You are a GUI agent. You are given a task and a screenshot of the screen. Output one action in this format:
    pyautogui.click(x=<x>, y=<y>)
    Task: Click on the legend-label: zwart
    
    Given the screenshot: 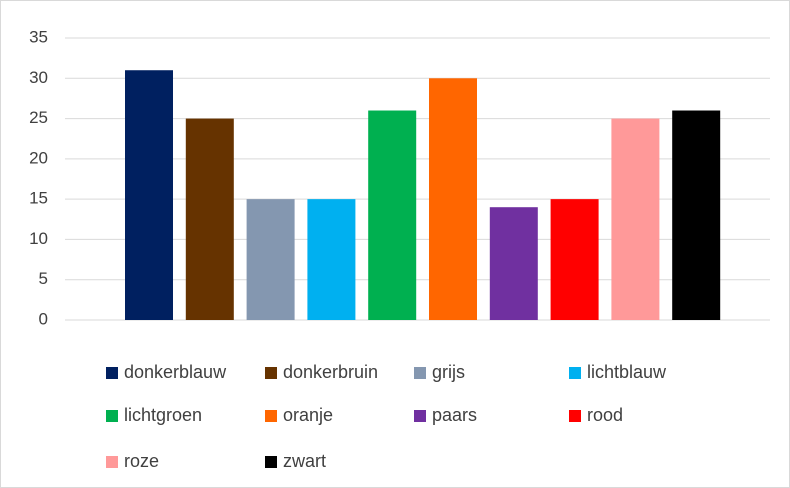 What is the action you would take?
    pyautogui.click(x=304, y=461)
    